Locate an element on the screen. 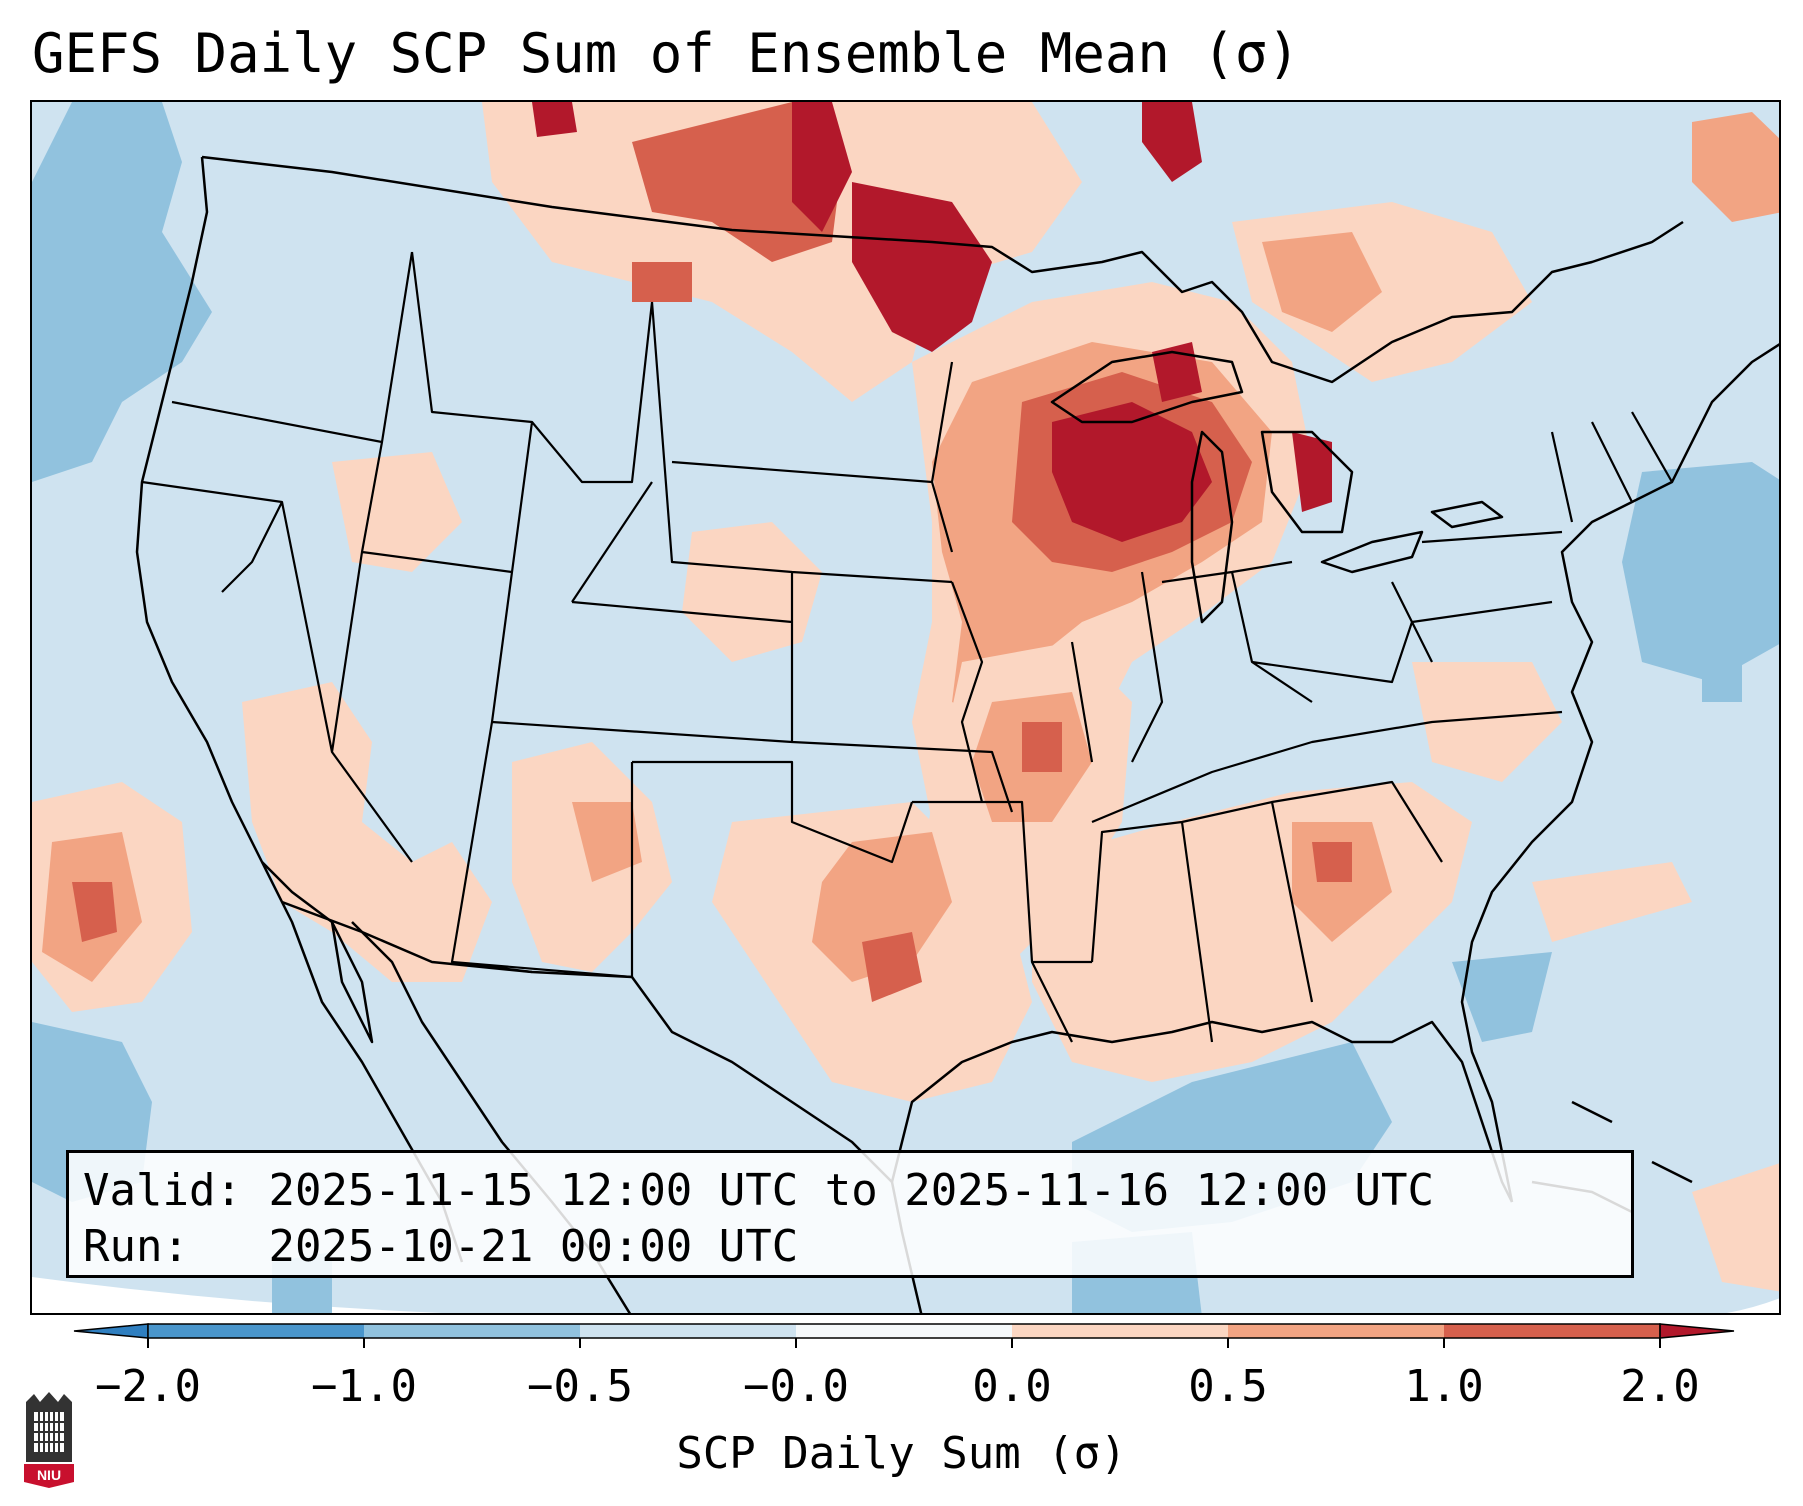  coastline-baja is located at coordinates (317, 952).